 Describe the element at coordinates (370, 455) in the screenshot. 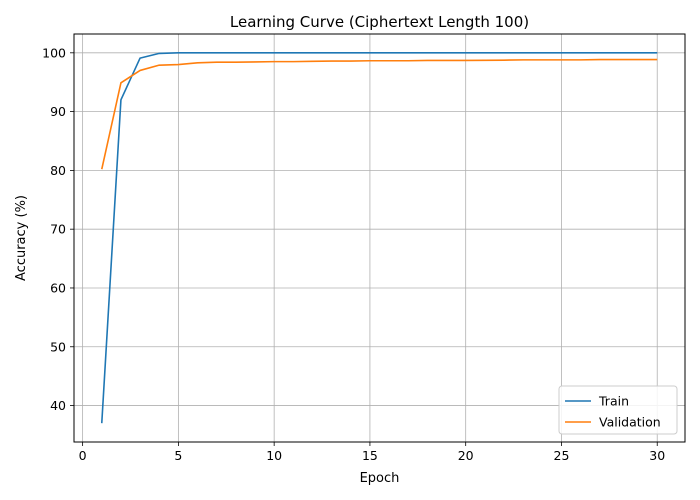

I see `x-tick-label: 15` at that location.